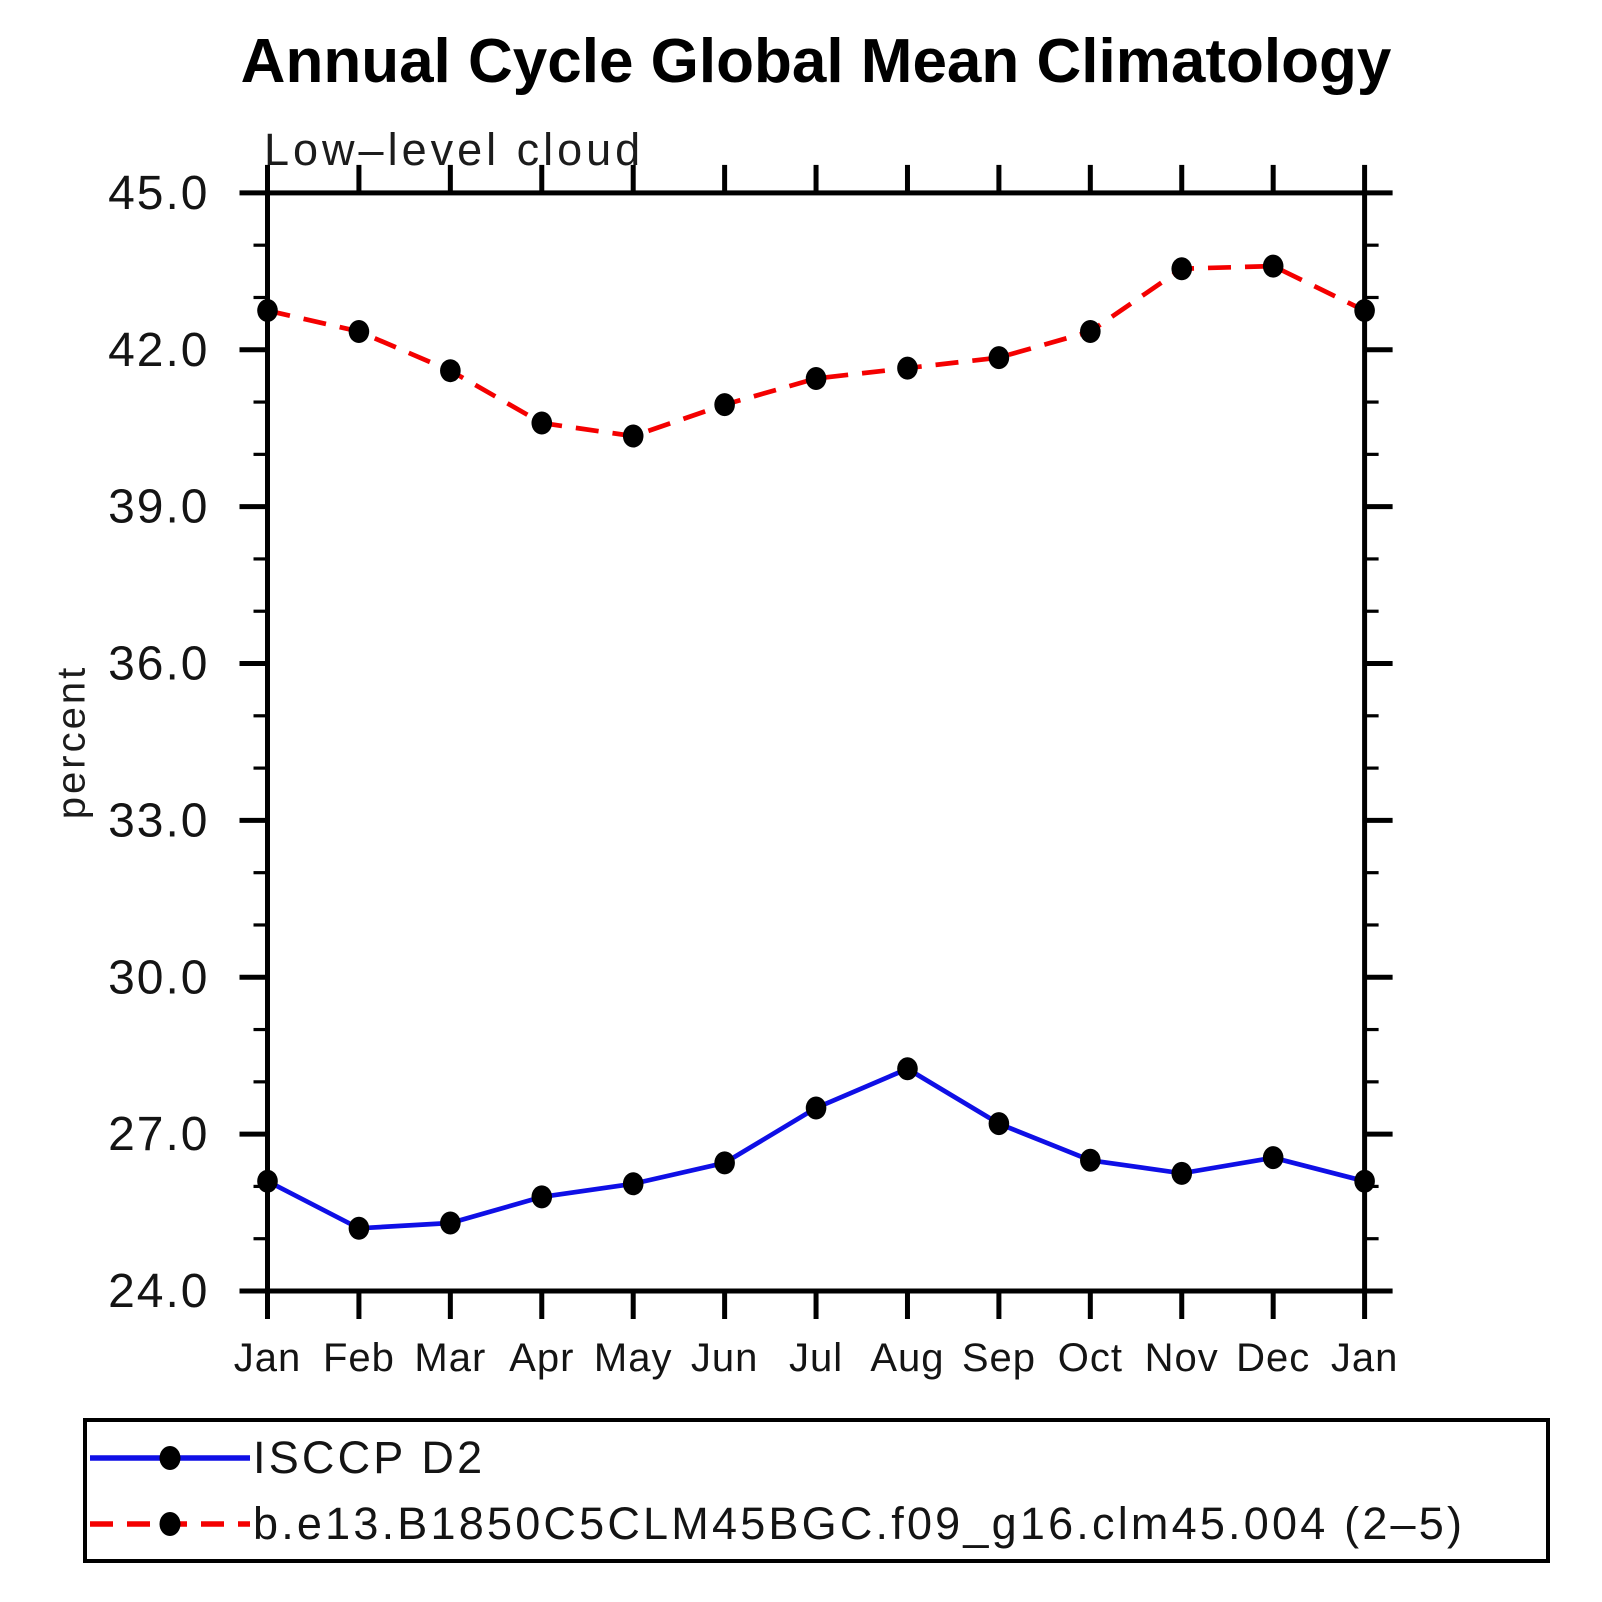 The height and width of the screenshot is (1602, 1602). Describe the element at coordinates (158, 1291) in the screenshot. I see `y-tick-label: 24.0` at that location.